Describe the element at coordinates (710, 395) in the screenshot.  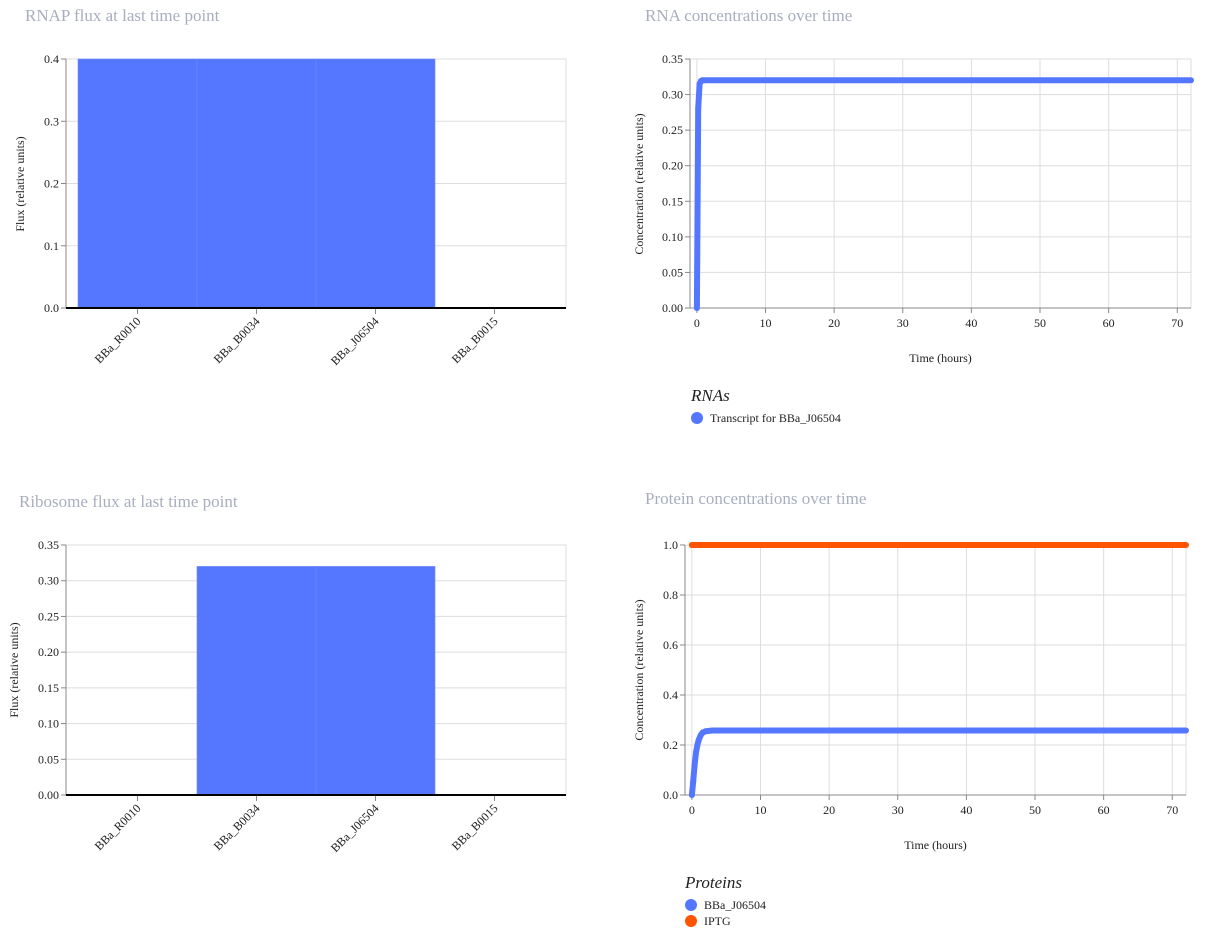
I see `rna-legend-title: RNAs` at that location.